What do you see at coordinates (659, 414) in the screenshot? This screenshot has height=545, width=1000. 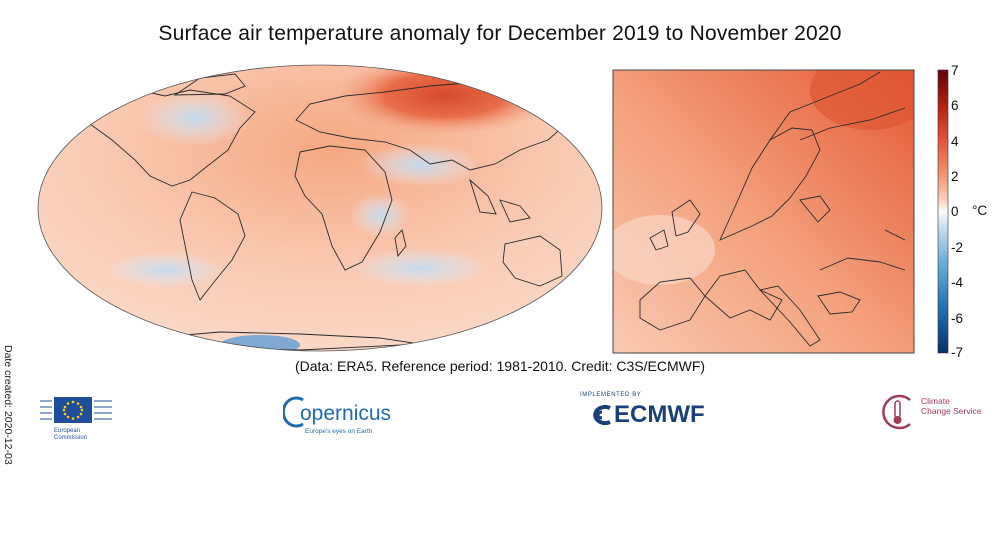 I see `ecmwf-name: ECMWF` at bounding box center [659, 414].